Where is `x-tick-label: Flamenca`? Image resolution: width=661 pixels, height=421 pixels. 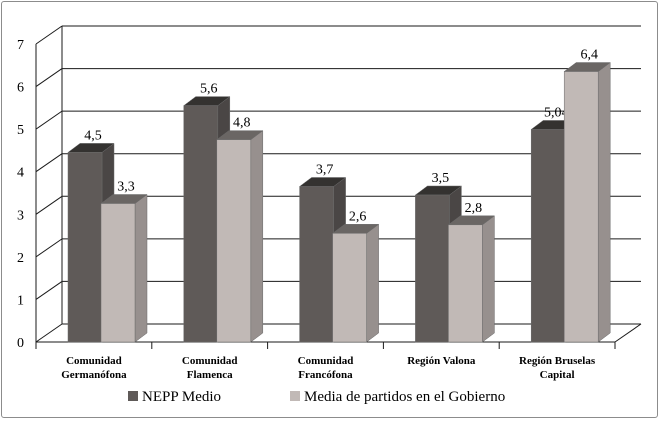 x-tick-label: Flamenca is located at coordinates (210, 375).